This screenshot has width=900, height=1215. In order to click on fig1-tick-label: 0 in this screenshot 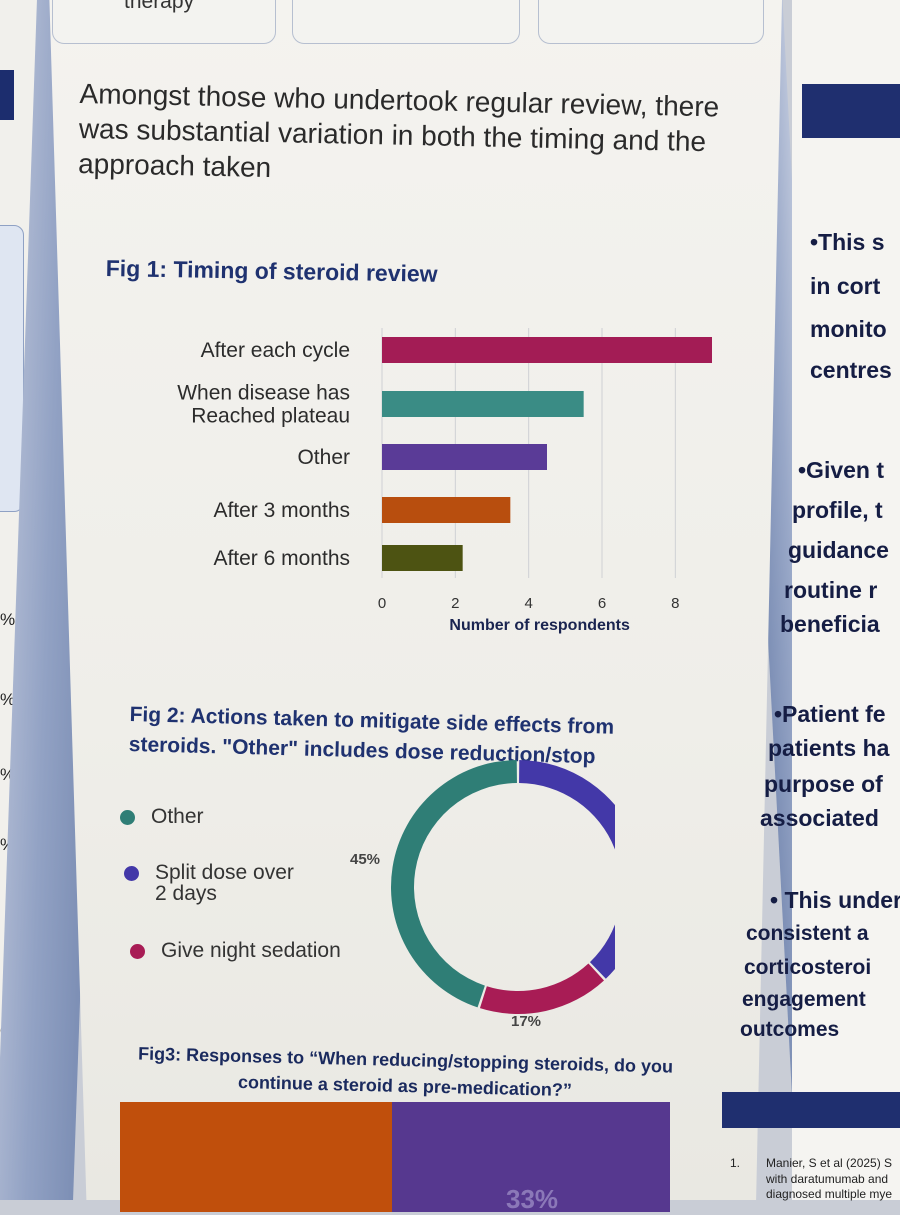, I will do `click(382, 603)`.